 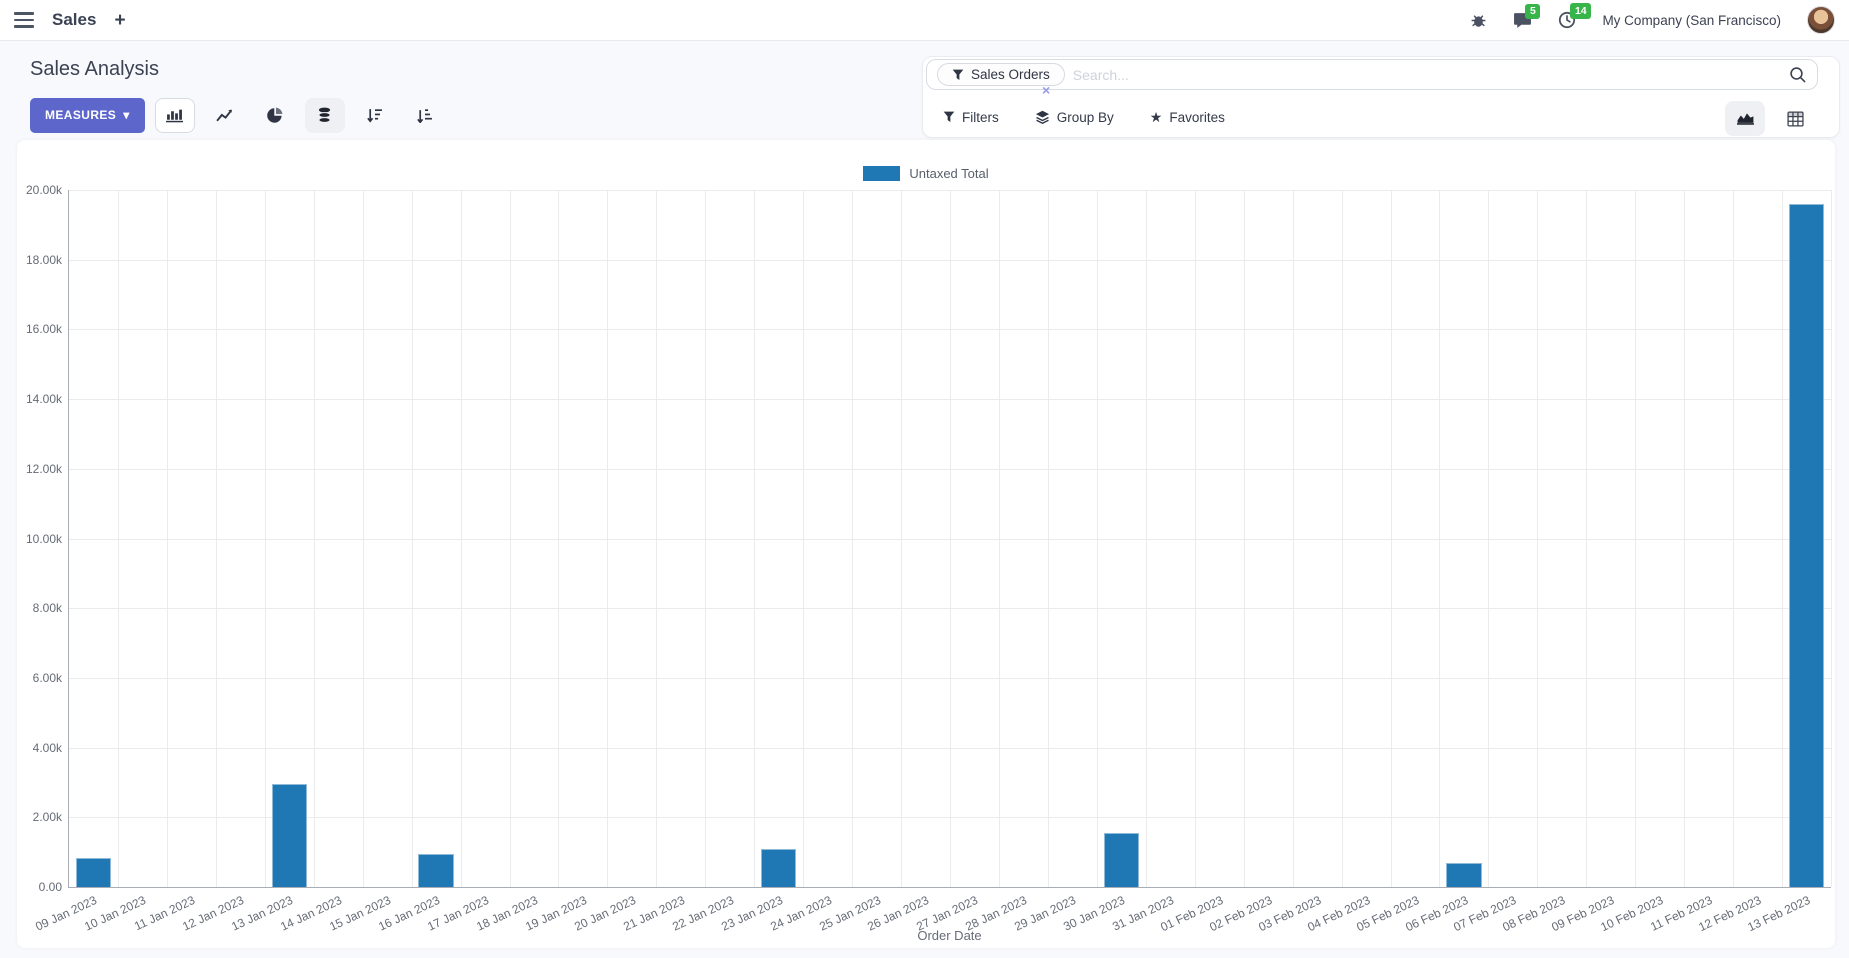 What do you see at coordinates (1121, 859) in the screenshot?
I see `bar-30-jan-2023` at bounding box center [1121, 859].